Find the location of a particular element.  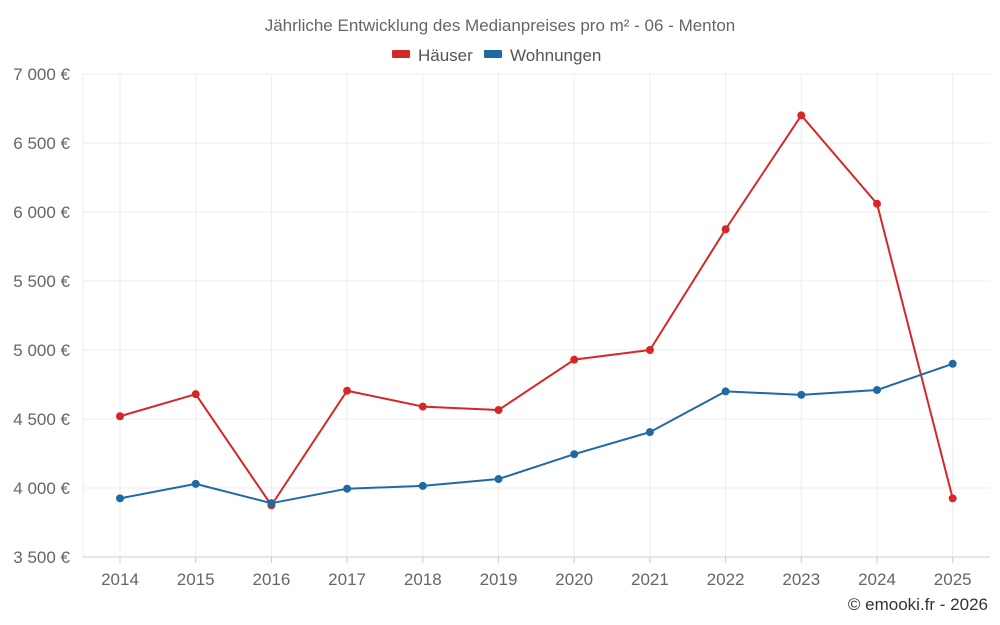

y-tick-label: 5 000 € is located at coordinates (41, 350).